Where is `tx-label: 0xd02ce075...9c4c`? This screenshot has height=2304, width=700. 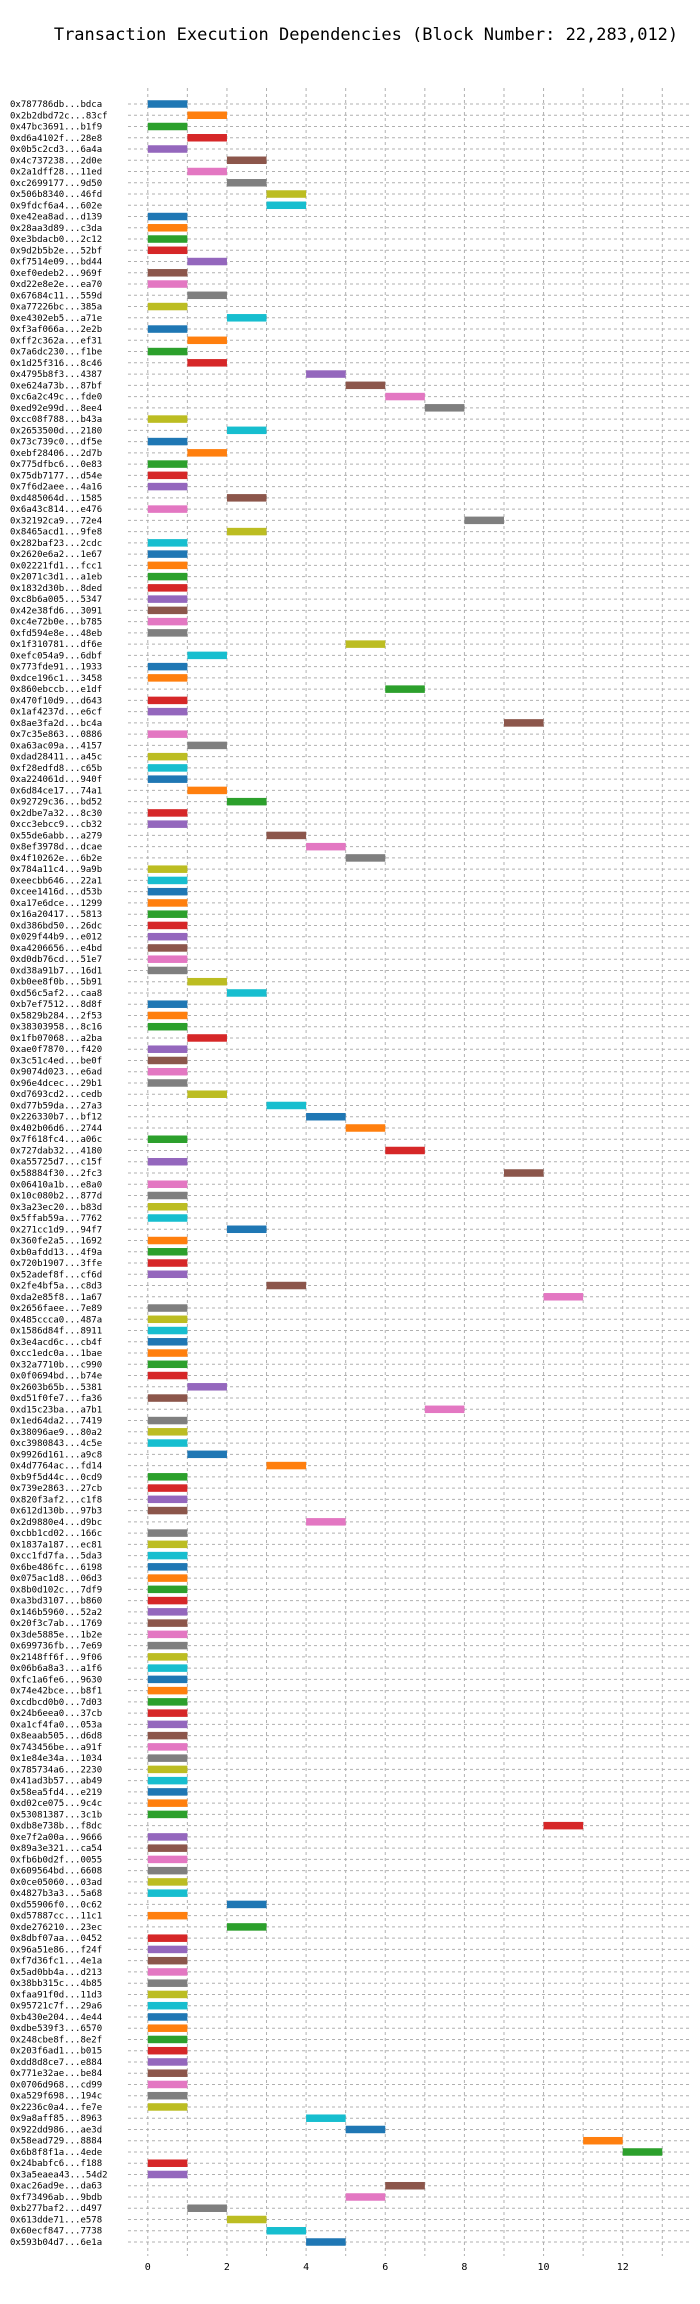
tx-label: 0xd02ce075...9c4c is located at coordinates (56, 1804).